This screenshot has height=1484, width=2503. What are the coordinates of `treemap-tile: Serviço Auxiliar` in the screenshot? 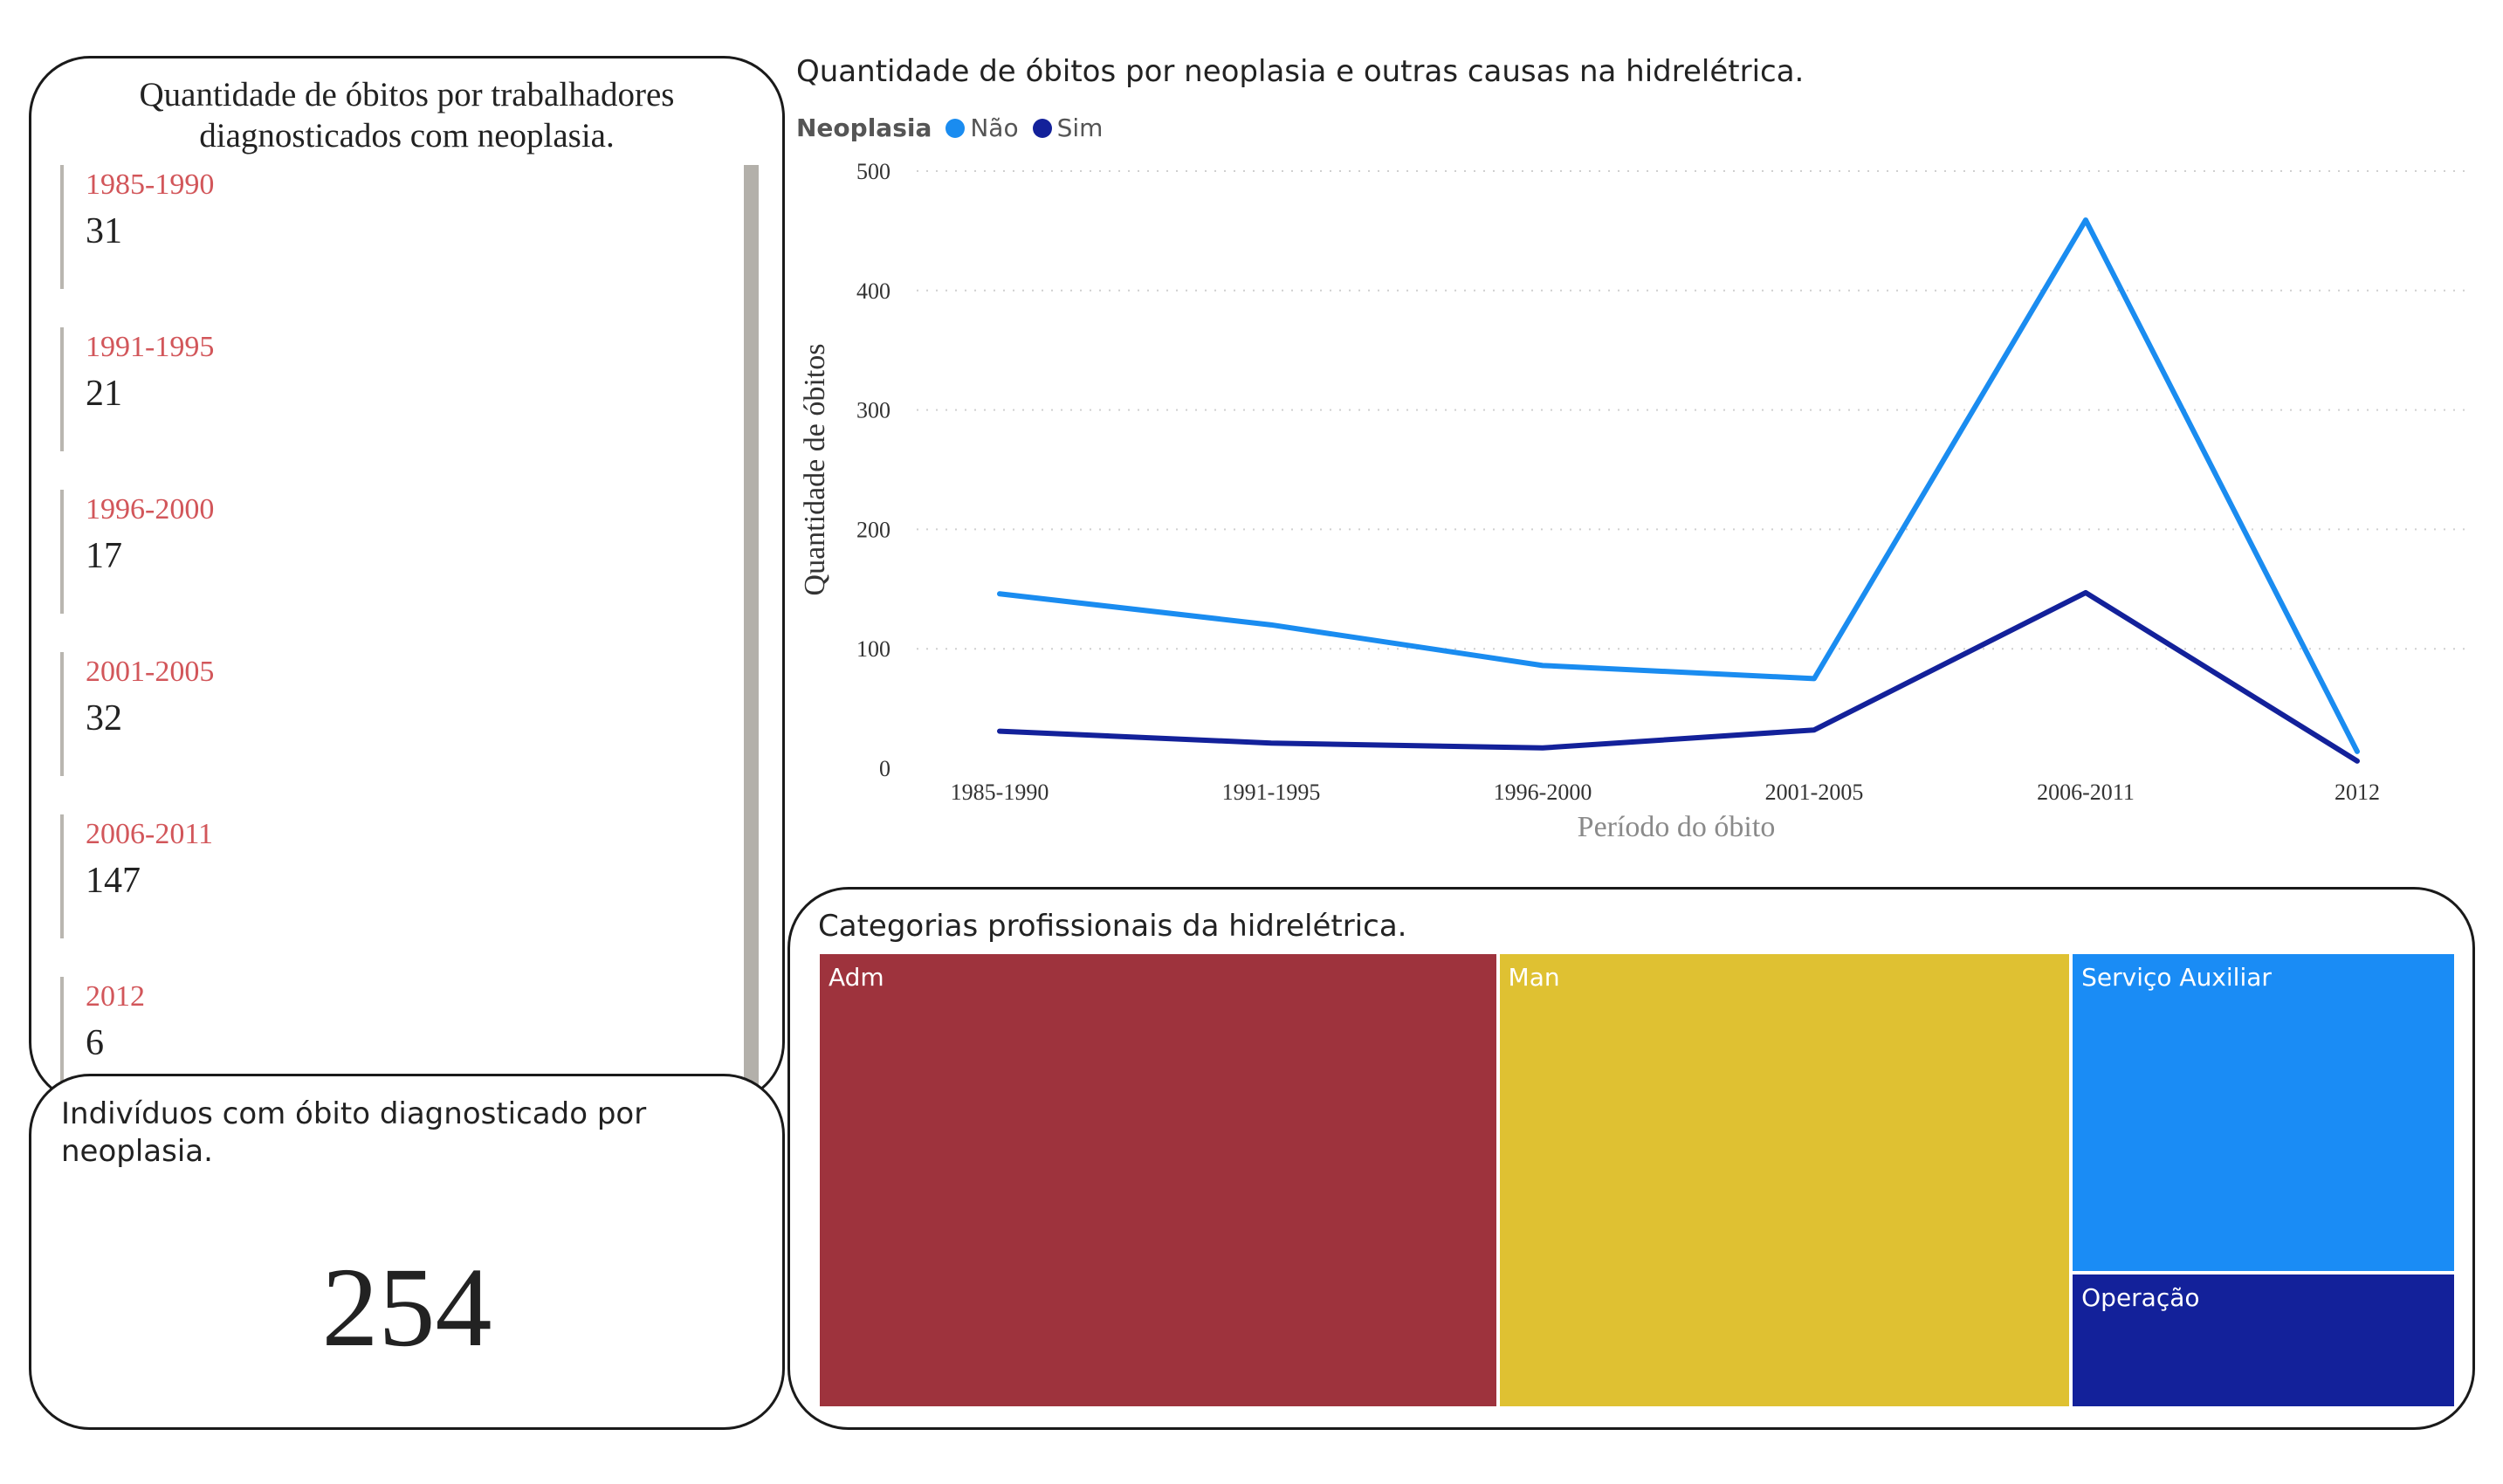 It's located at (2263, 1113).